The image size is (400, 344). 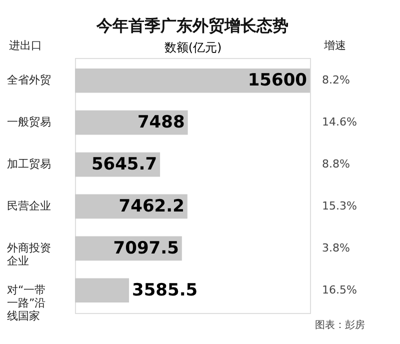 What do you see at coordinates (336, 80) in the screenshot?
I see `text: 8.2%` at bounding box center [336, 80].